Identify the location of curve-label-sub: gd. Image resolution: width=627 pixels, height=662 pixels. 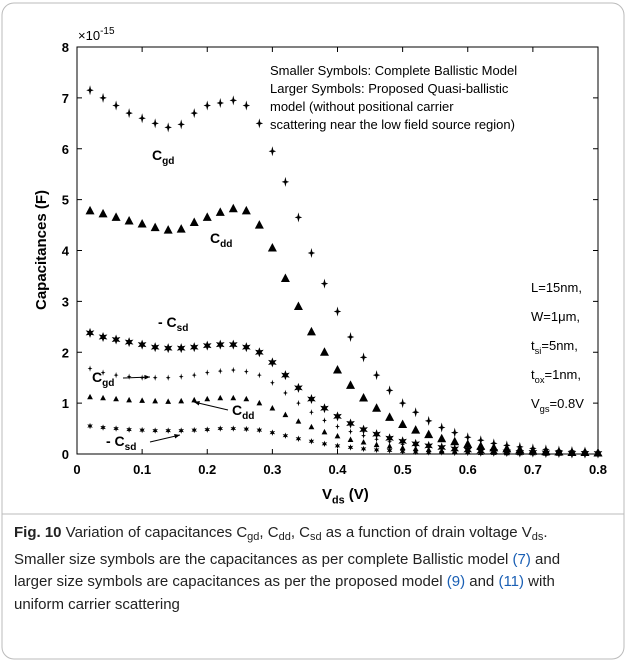
(108, 383).